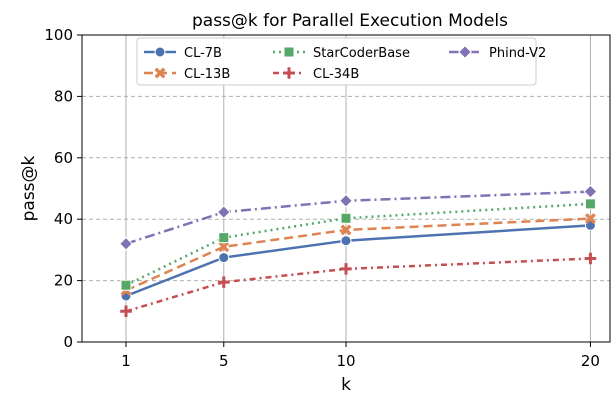 This screenshot has width=616, height=400. I want to click on y-tick-label: 80, so click(63, 96).